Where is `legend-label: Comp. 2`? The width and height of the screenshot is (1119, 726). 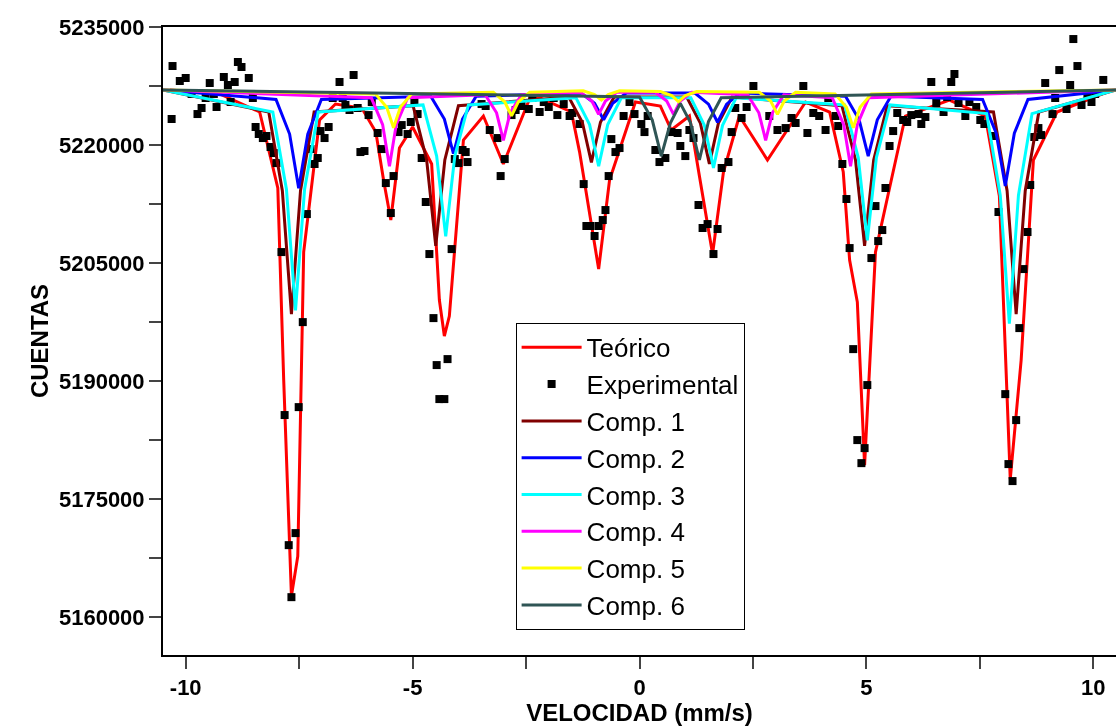
legend-label: Comp. 2 is located at coordinates (635, 458).